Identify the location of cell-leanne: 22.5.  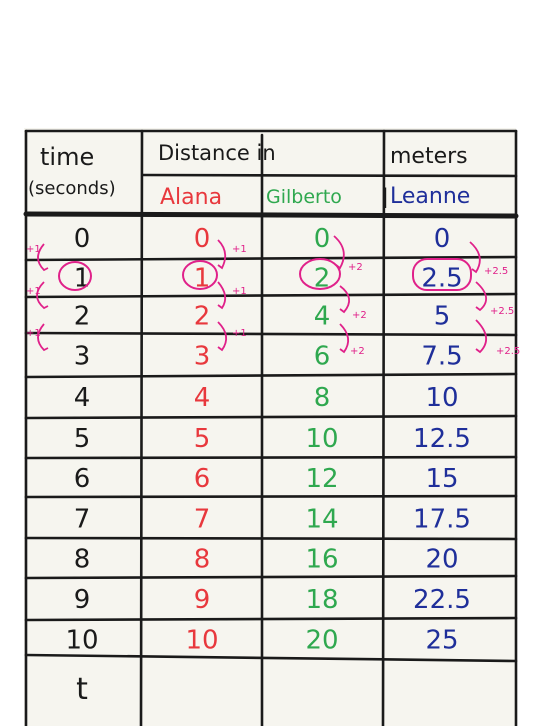
(442, 600).